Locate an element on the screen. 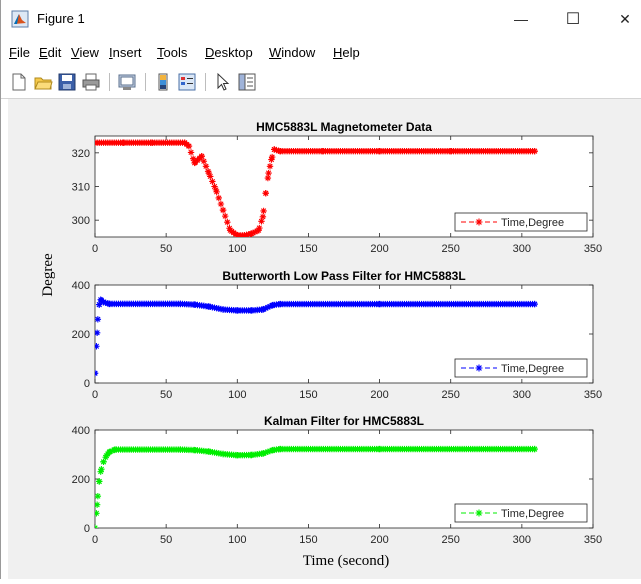  x-tick-label: 150 is located at coordinates (308, 395).